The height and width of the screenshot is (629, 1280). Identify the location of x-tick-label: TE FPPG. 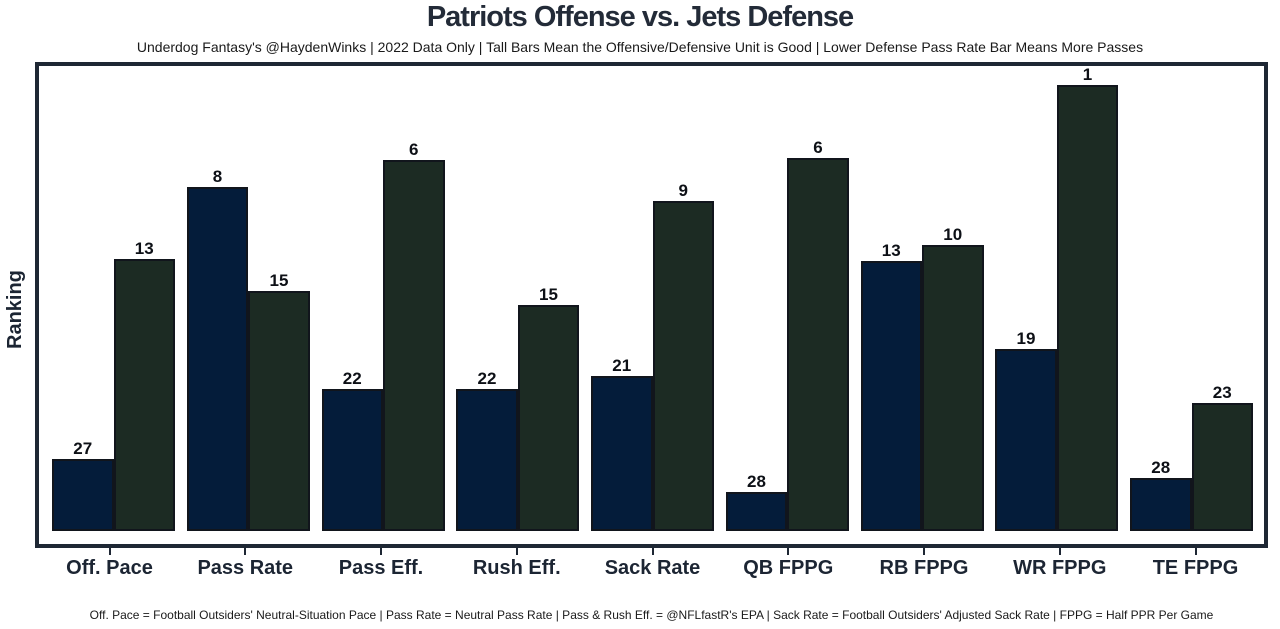
(1195, 568).